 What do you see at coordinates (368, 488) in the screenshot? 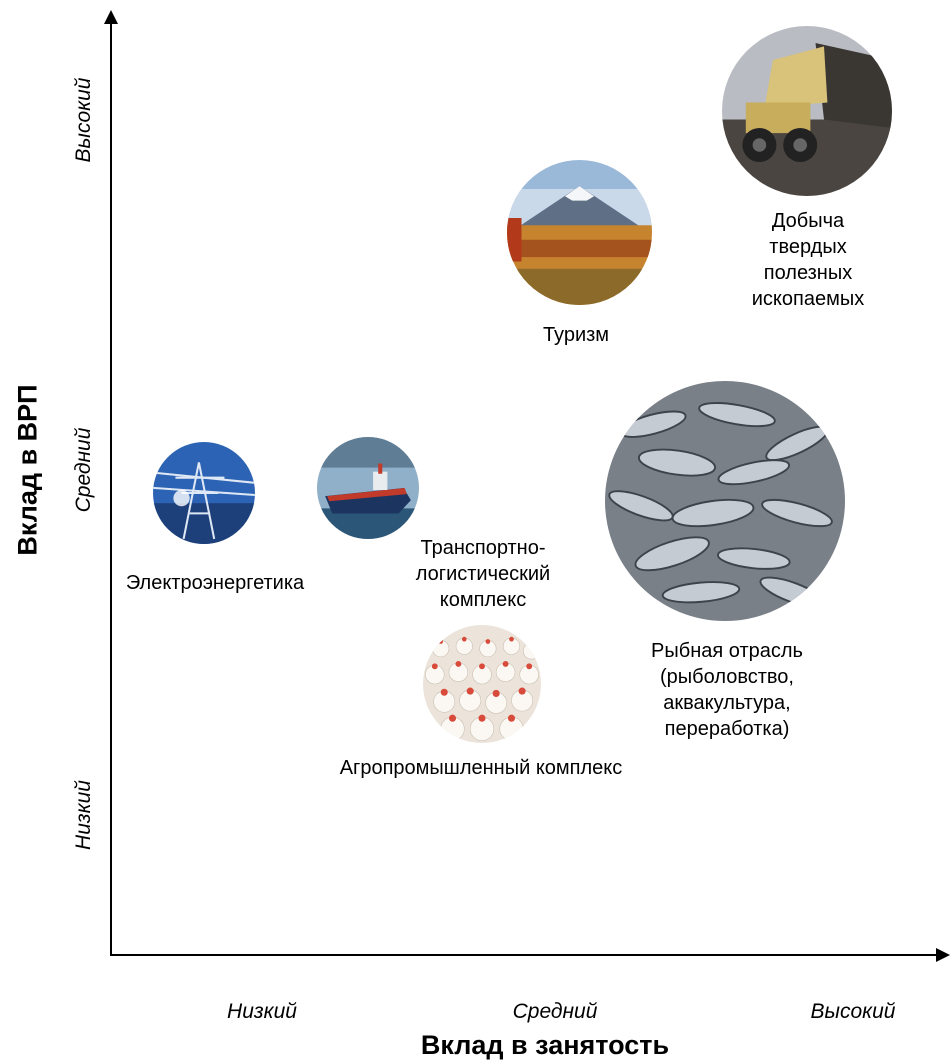
I see `cargo-ship-icon` at bounding box center [368, 488].